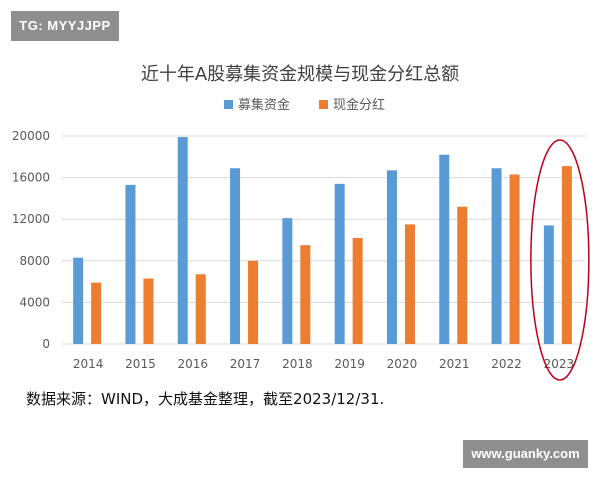 The image size is (600, 480). I want to click on highlight, so click(560, 260).